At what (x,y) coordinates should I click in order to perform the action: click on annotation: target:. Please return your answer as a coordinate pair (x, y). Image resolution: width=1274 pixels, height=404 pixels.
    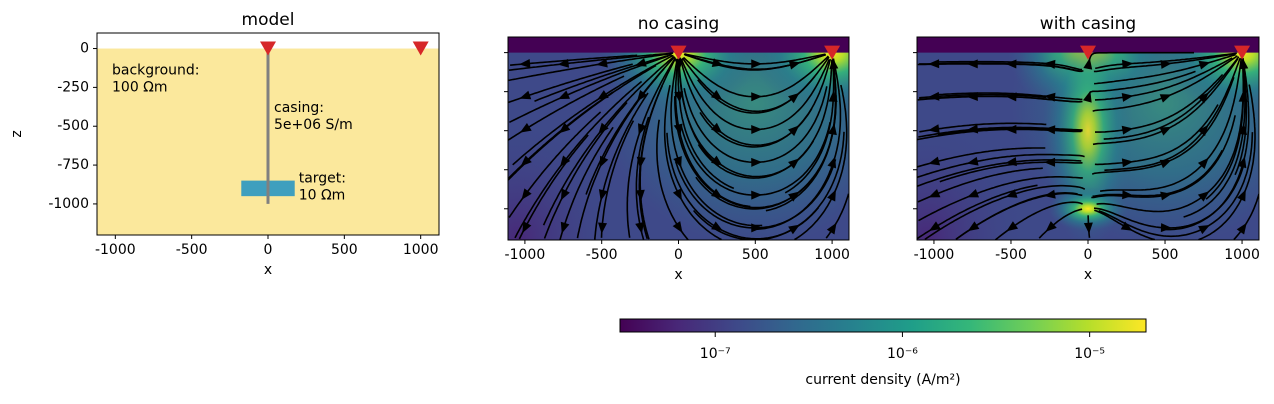
    Looking at the image, I should click on (322, 179).